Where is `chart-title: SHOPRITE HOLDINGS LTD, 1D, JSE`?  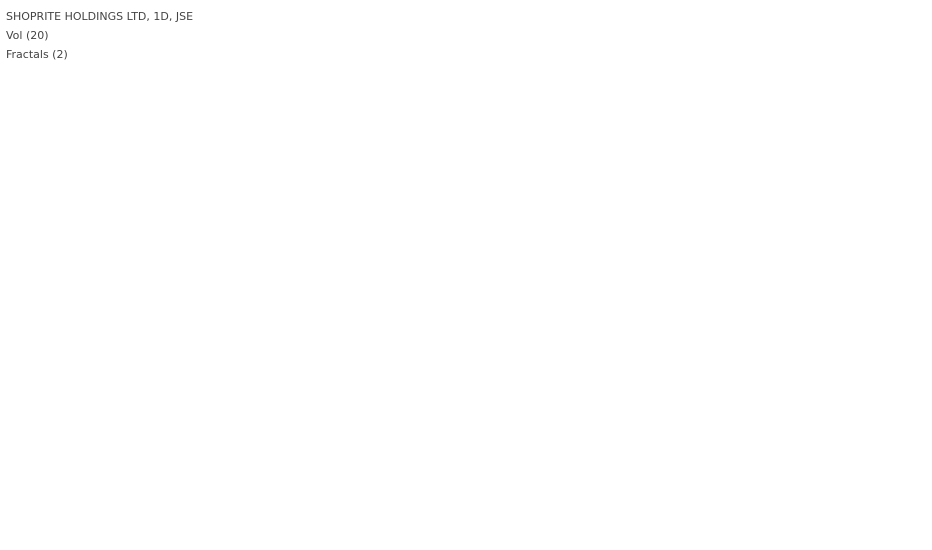 chart-title: SHOPRITE HOLDINGS LTD, 1D, JSE is located at coordinates (99, 16).